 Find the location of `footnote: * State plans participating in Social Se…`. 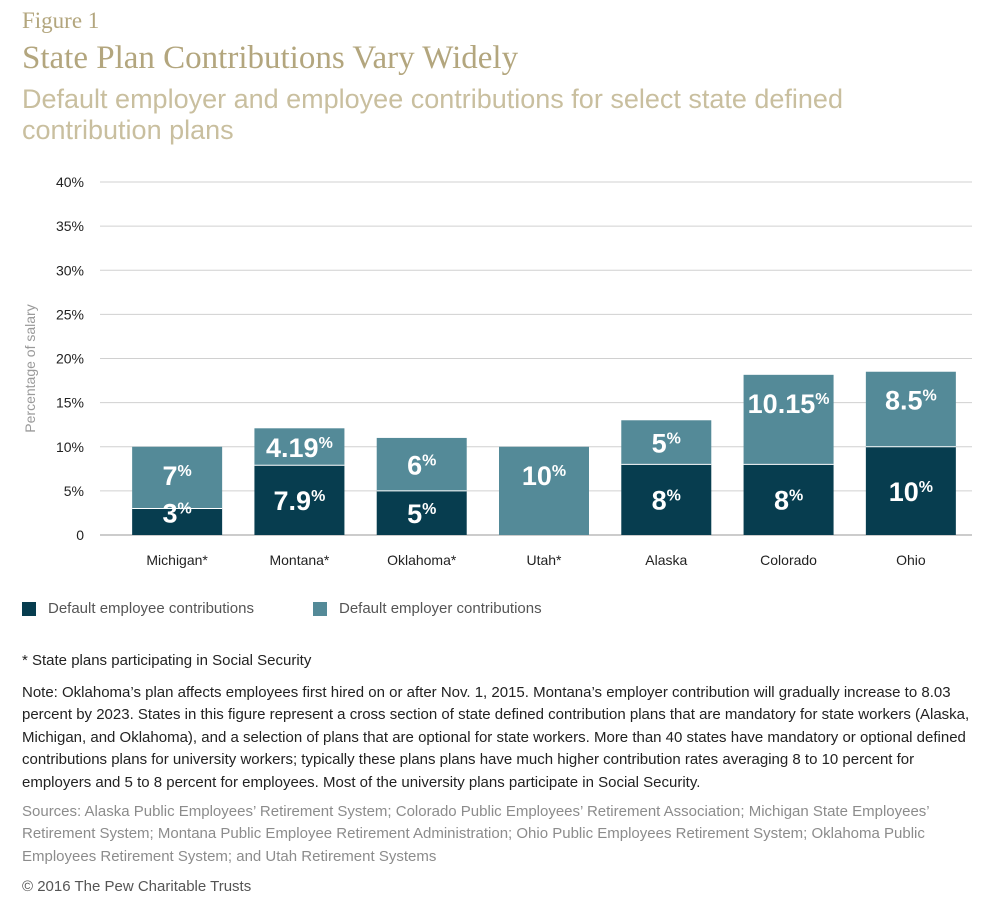

footnote: * State plans participating in Social Se… is located at coordinates (167, 660).